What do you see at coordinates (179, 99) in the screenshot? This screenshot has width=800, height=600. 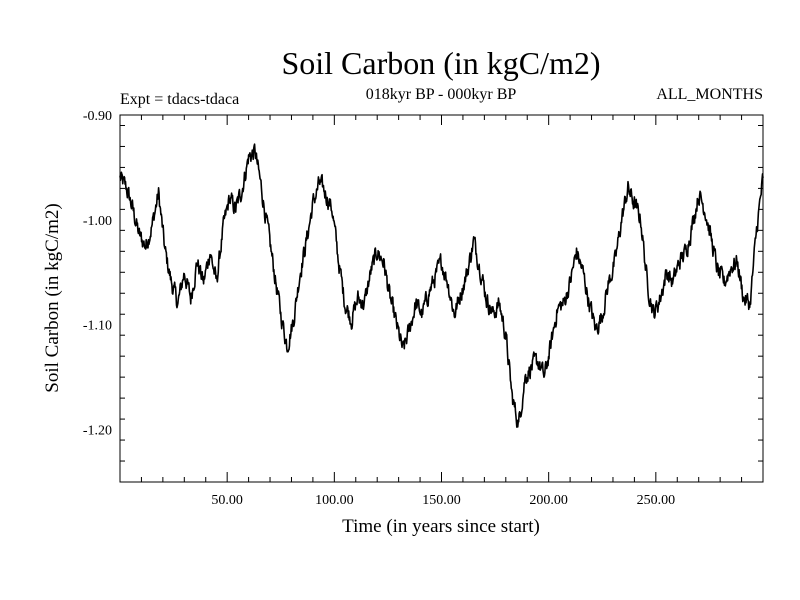 I see `experiment-label: Expt = tdacs-tdaca` at bounding box center [179, 99].